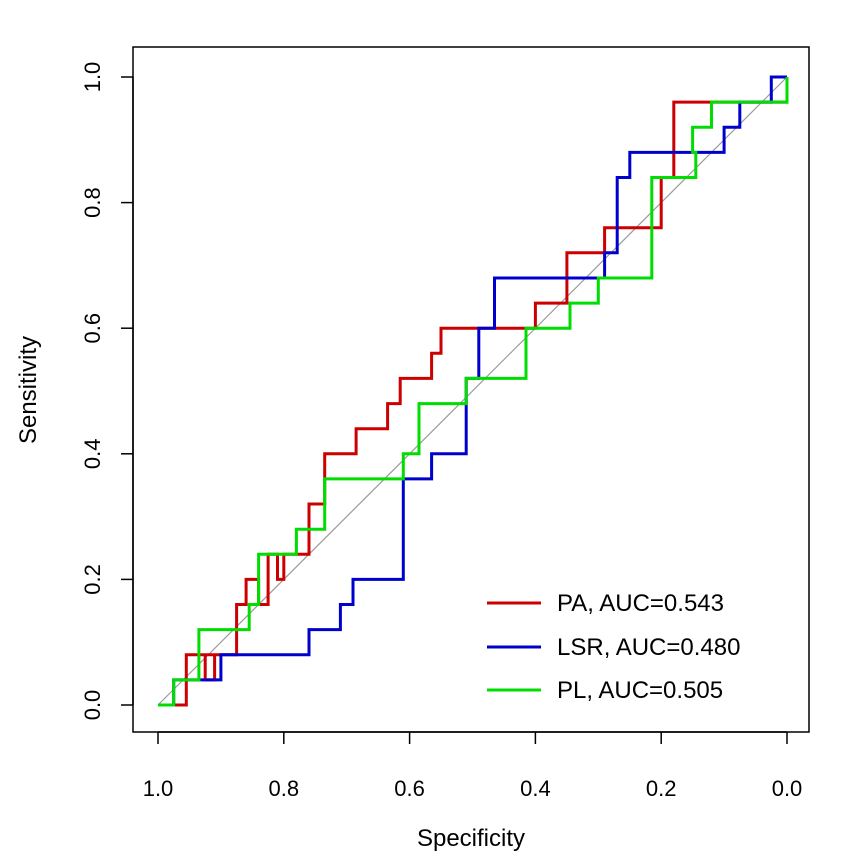  What do you see at coordinates (640, 603) in the screenshot?
I see `legend-label-pa: PA, AUC=0.543` at bounding box center [640, 603].